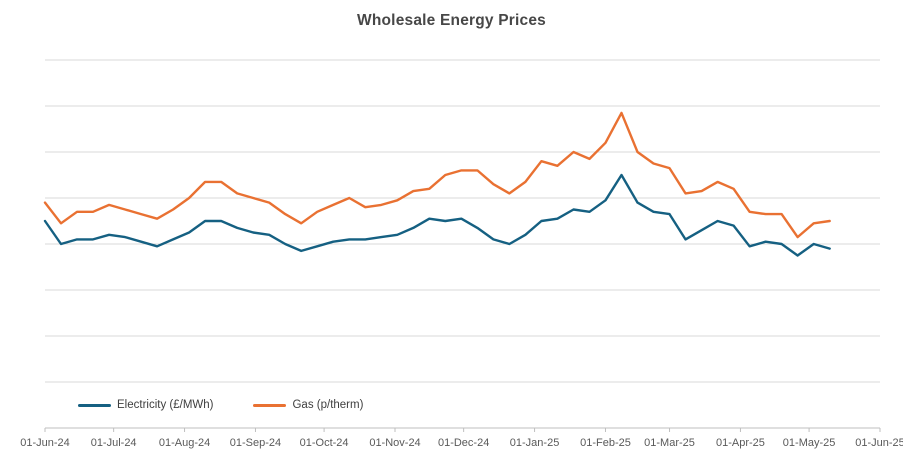 The height and width of the screenshot is (473, 903). Describe the element at coordinates (220, 405) in the screenshot. I see `legend: Electricity (£/MWh) Gas (p/therm)` at that location.